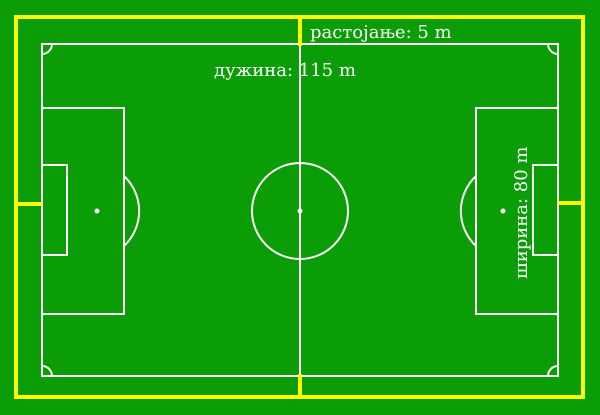  I want to click on center-circle, so click(300, 211).